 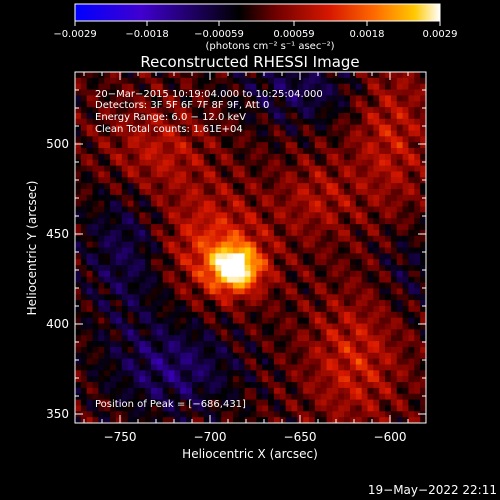 What do you see at coordinates (293, 34) in the screenshot?
I see `colorbar-tick-label: 0.00059` at bounding box center [293, 34].